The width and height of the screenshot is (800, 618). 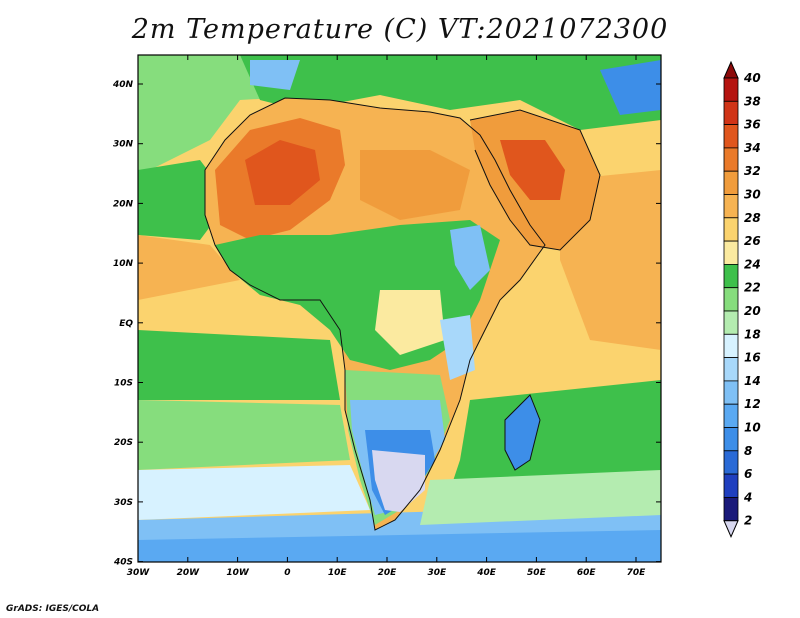 I want to click on colorbar-top-arrow, so click(x=731, y=69).